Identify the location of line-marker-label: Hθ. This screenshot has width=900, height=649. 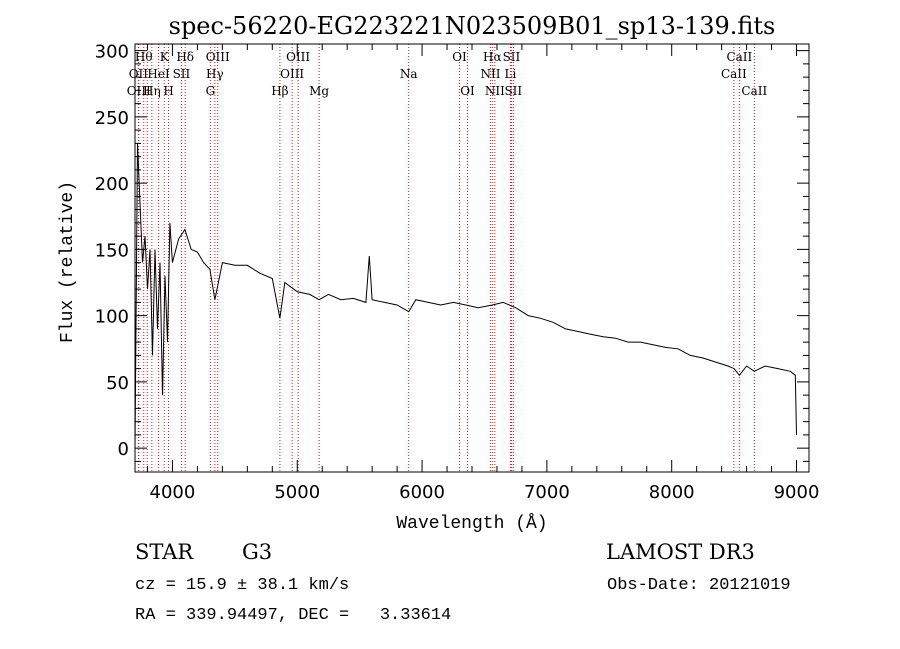
(144, 57).